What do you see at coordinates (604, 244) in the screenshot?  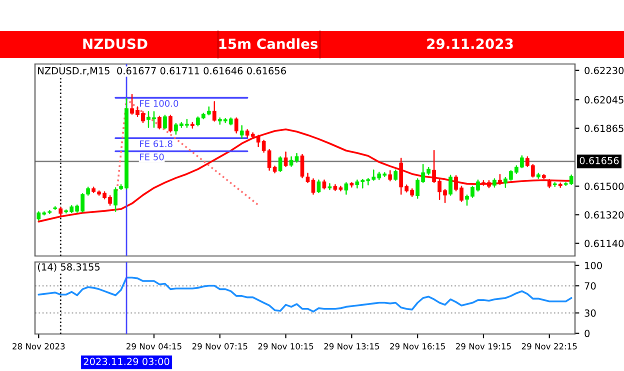 I see `y-tick-label: 0.61140` at bounding box center [604, 244].